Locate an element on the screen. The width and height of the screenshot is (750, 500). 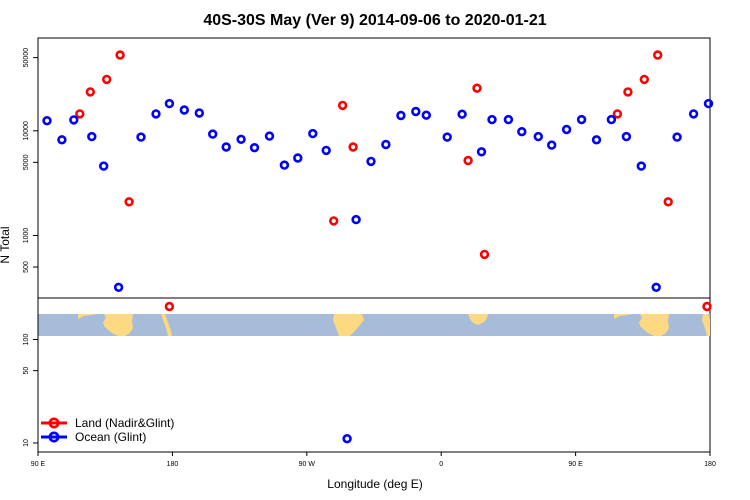
australia-land is located at coordinates (106, 325).